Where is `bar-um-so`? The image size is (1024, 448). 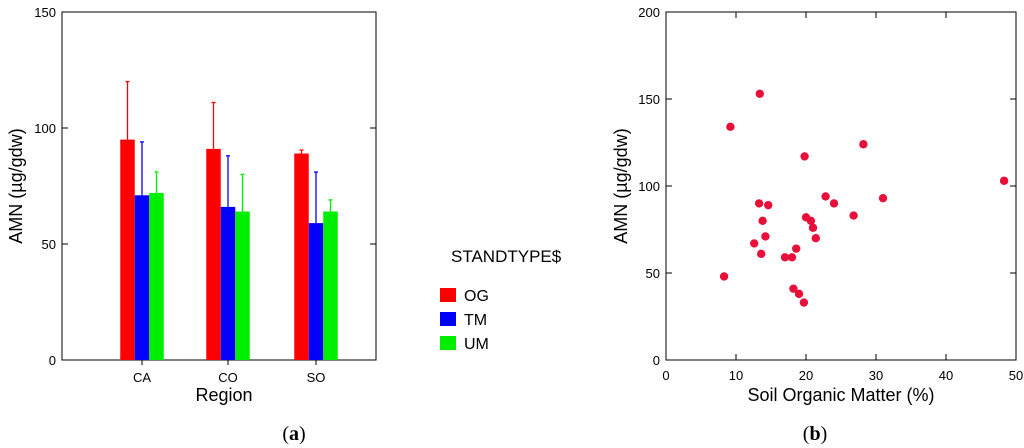 bar-um-so is located at coordinates (330, 285).